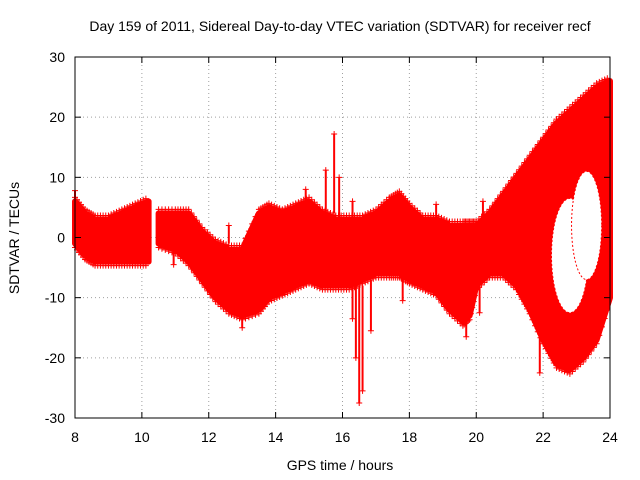 The image size is (640, 480). Describe the element at coordinates (343, 437) in the screenshot. I see `x-tick-label: 16` at that location.